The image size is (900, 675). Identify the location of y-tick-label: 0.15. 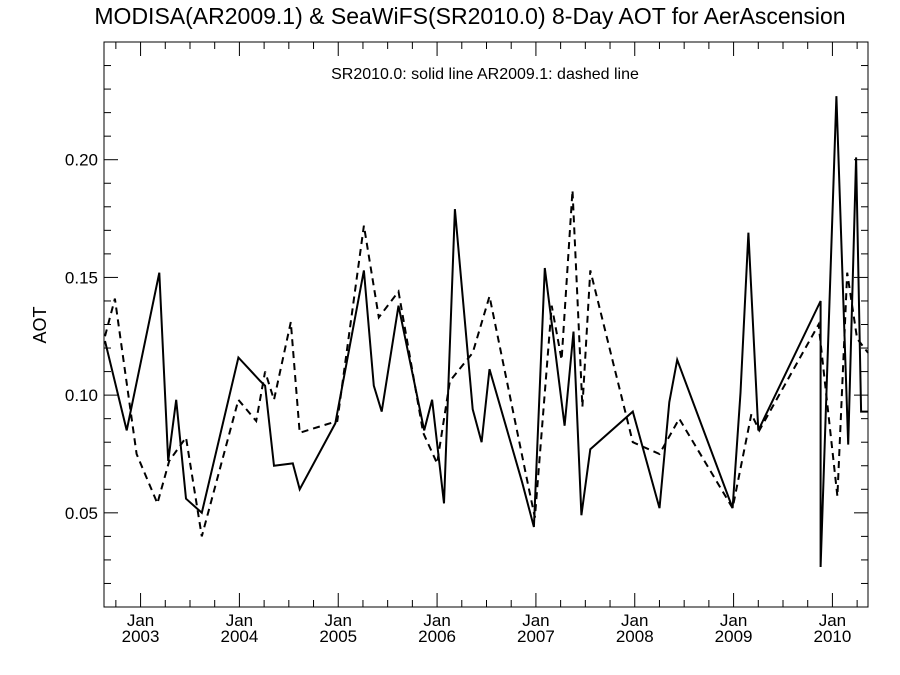
(81, 277).